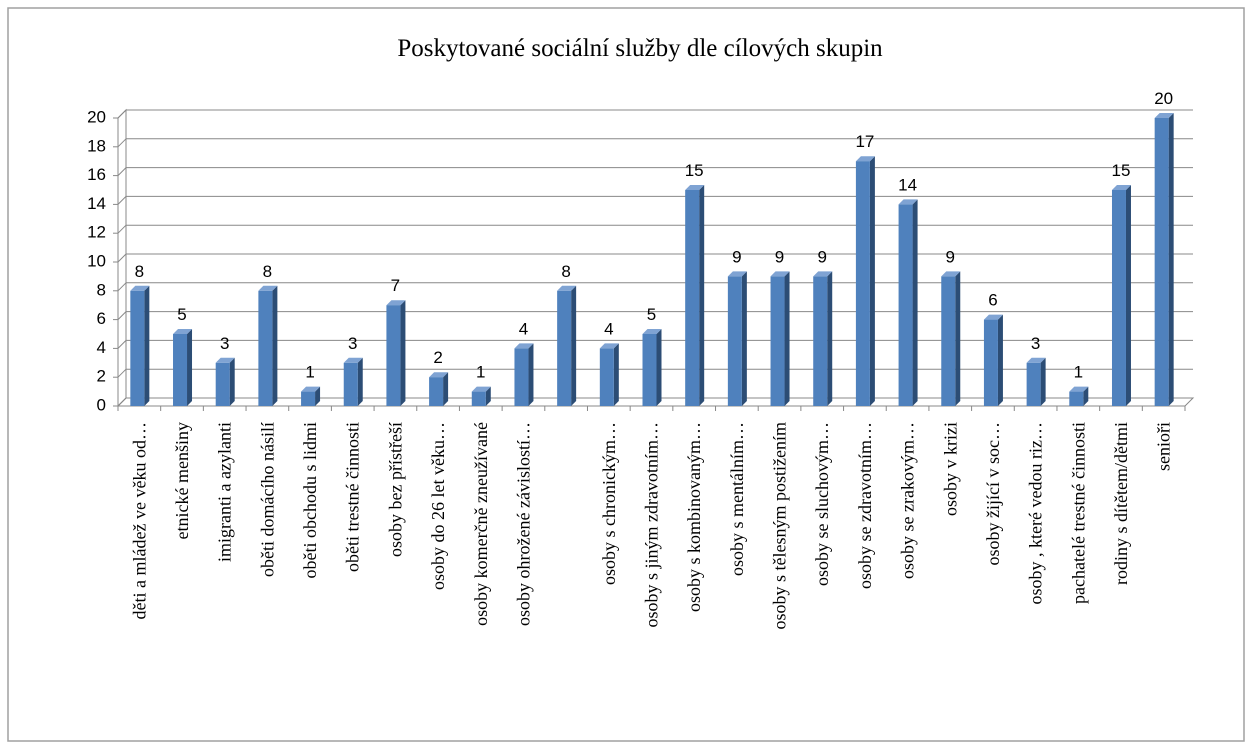 Image resolution: width=1252 pixels, height=749 pixels. What do you see at coordinates (1078, 513) in the screenshot?
I see `x-tick-label: pachatelé trestné činnosti` at bounding box center [1078, 513].